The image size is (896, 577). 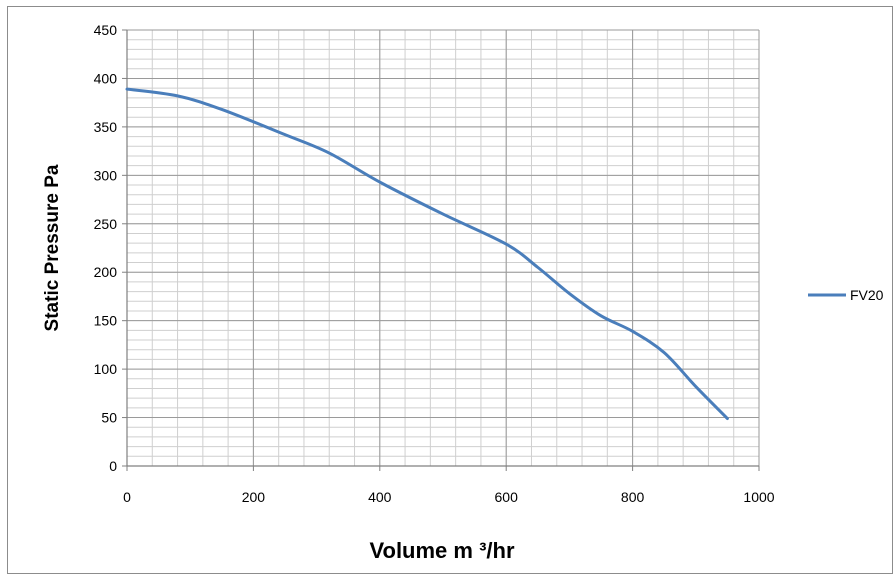 What do you see at coordinates (106, 78) in the screenshot?
I see `y-tick-label: 400` at bounding box center [106, 78].